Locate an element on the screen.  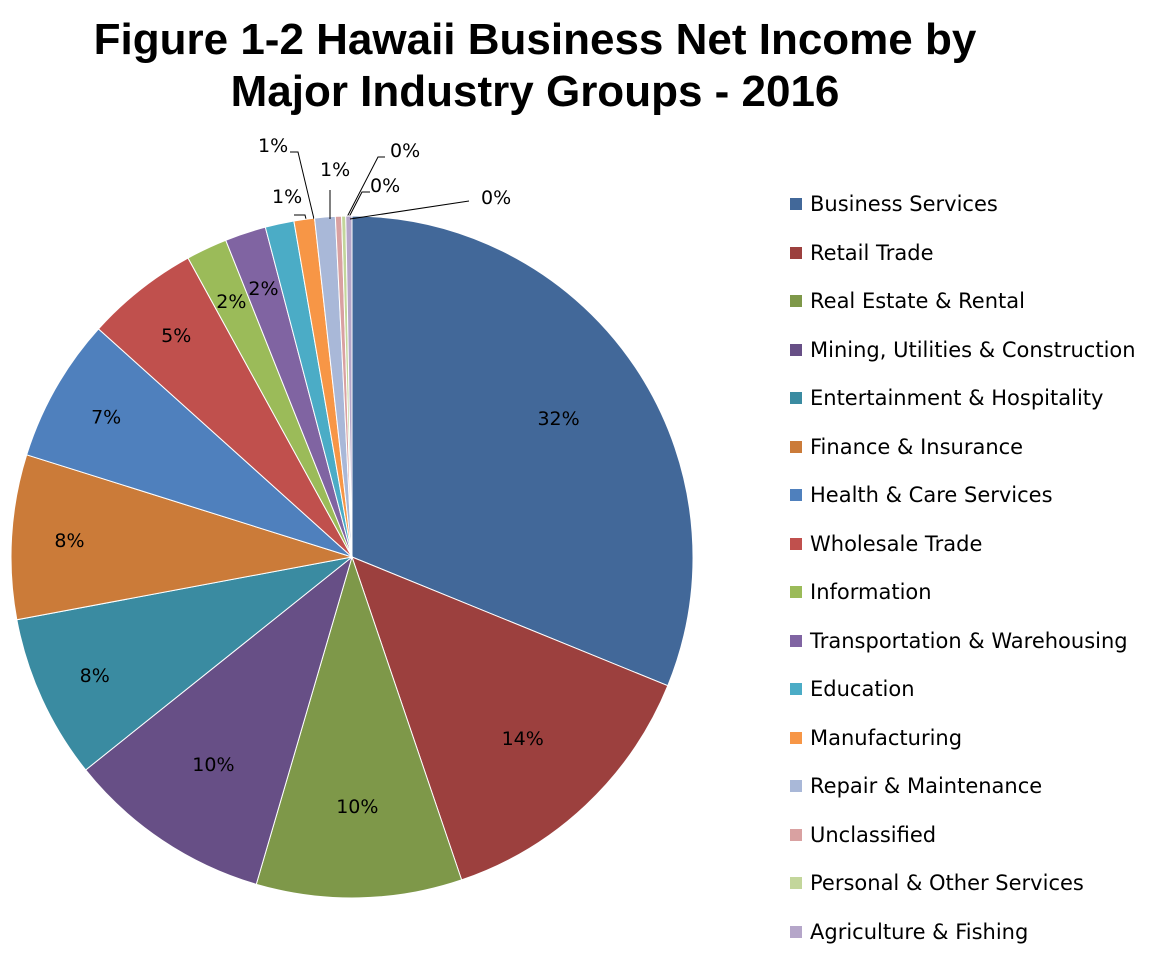
legend-item-agriculture-fishing: Agriculture & Fishing is located at coordinates (973, 932).